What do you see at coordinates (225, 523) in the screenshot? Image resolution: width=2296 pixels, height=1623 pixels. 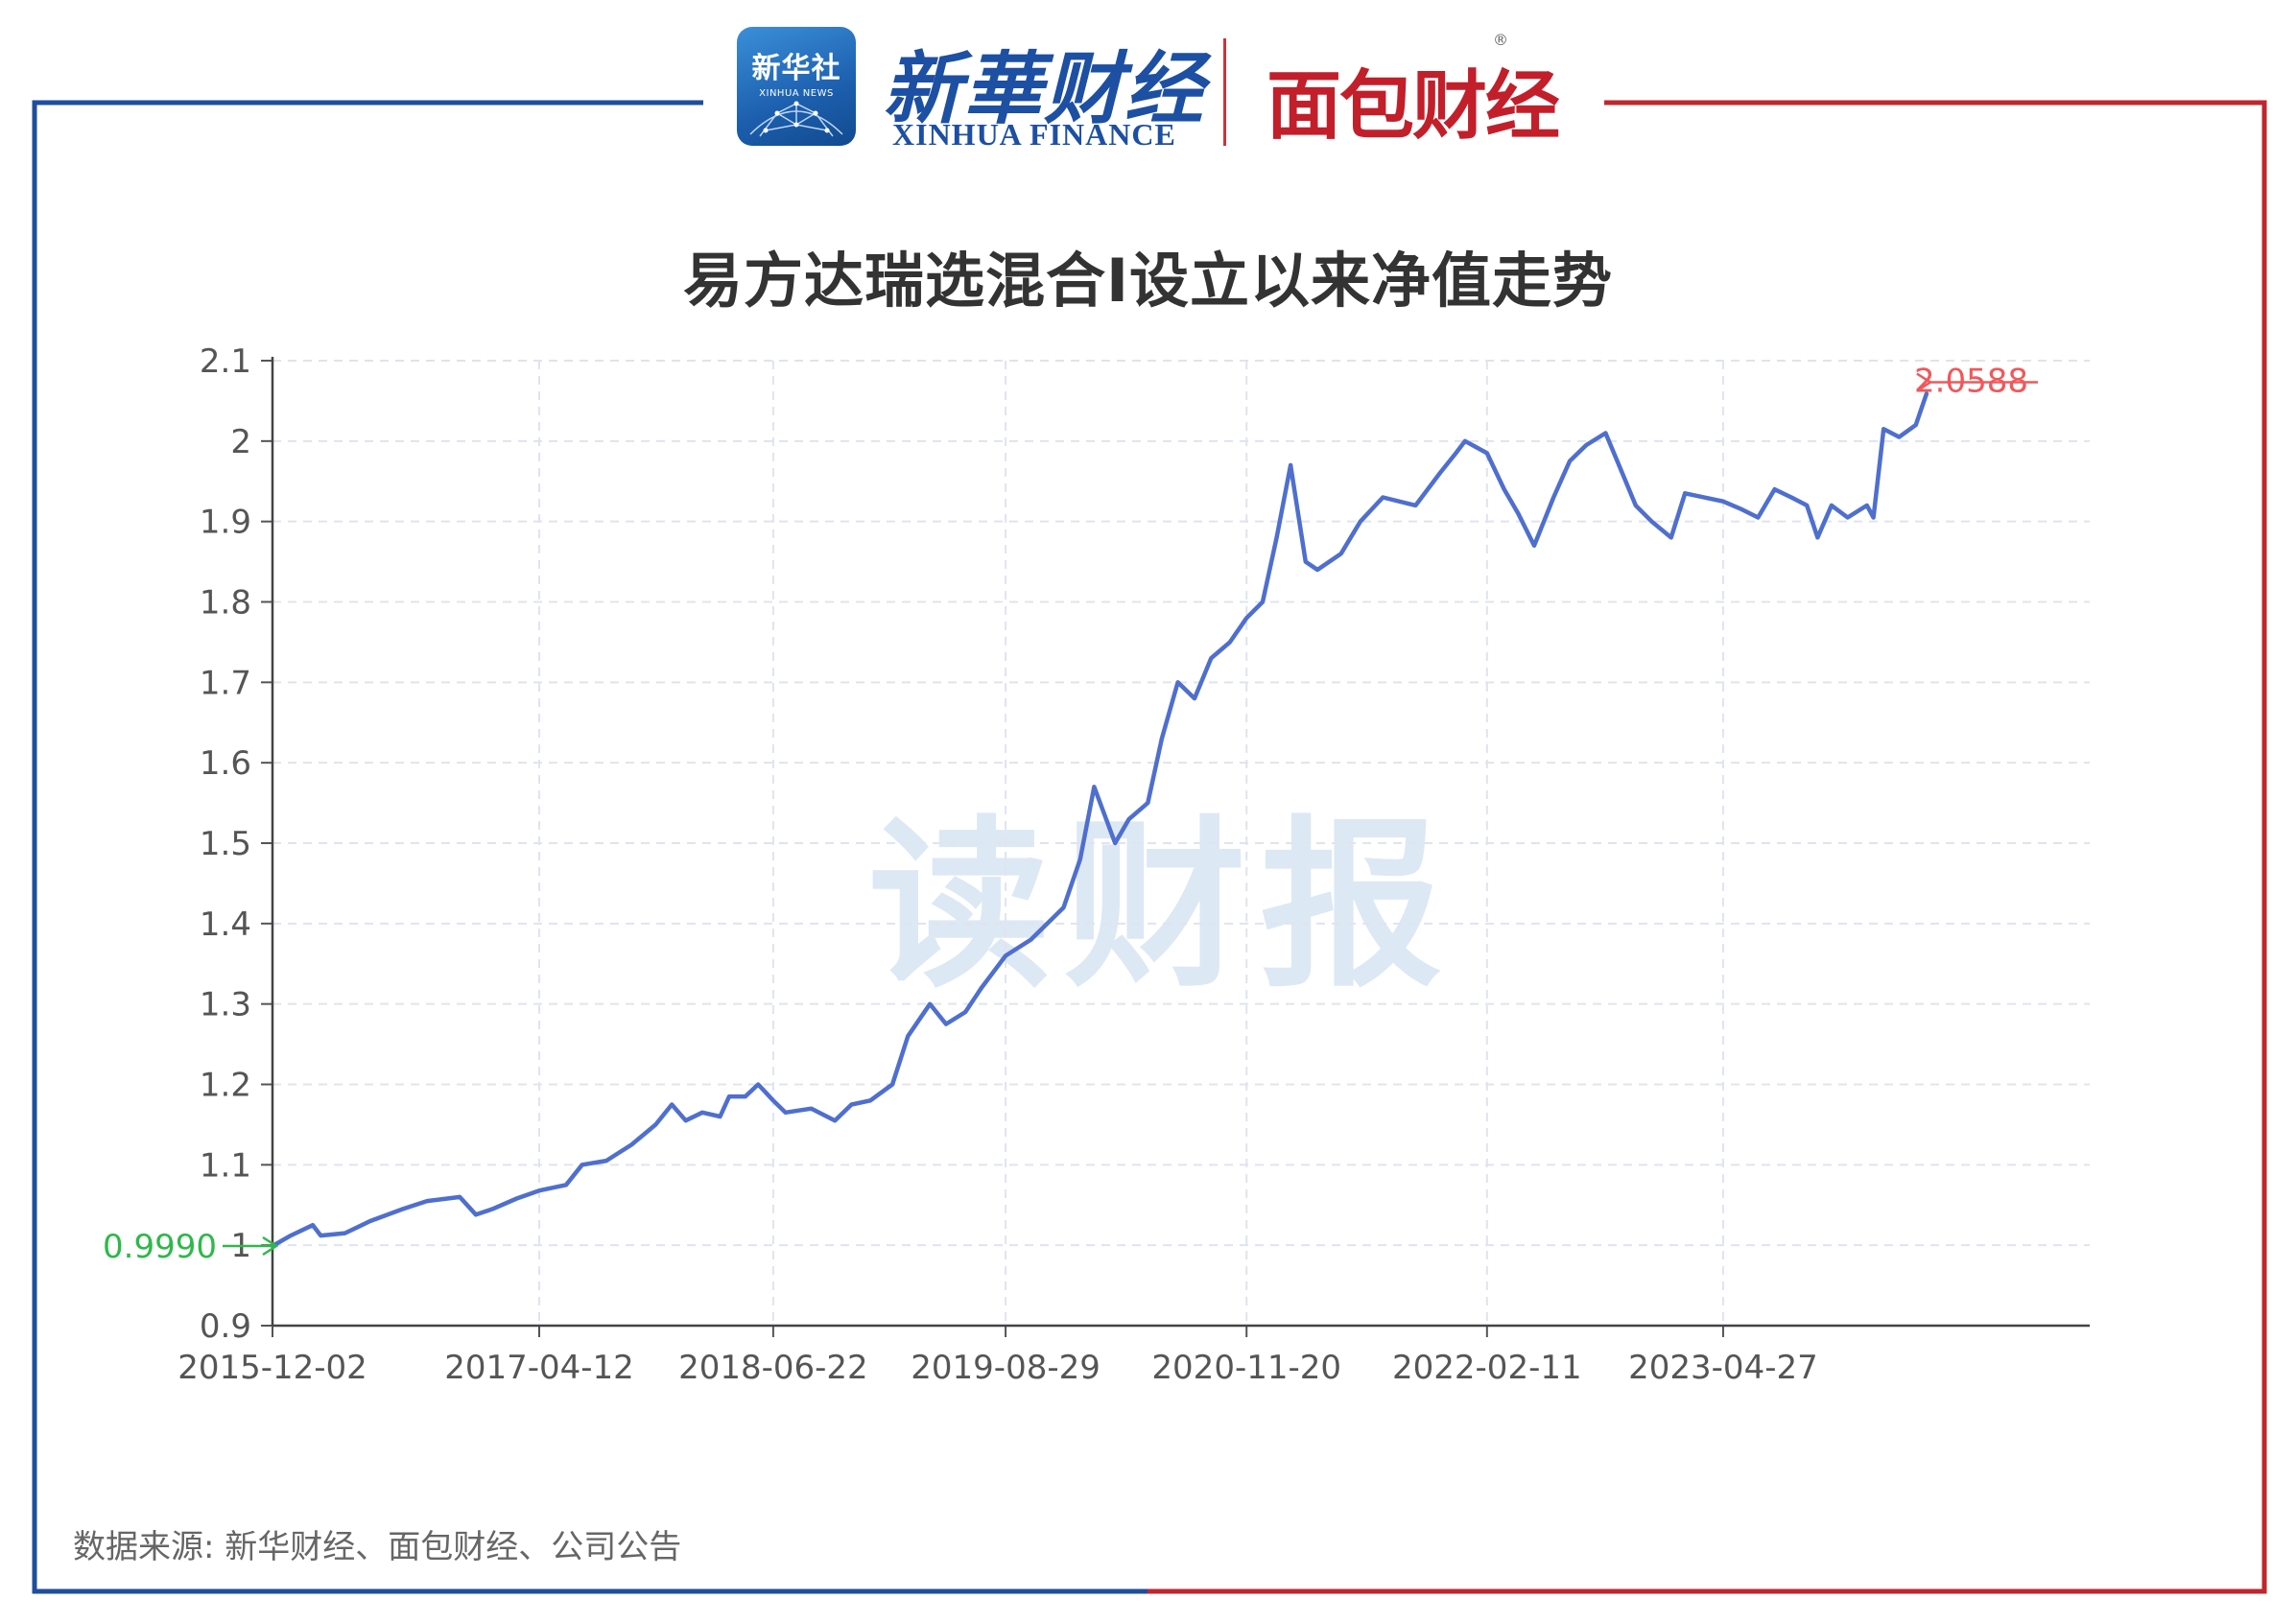 I see `y-tick-label: 1.9` at bounding box center [225, 523].